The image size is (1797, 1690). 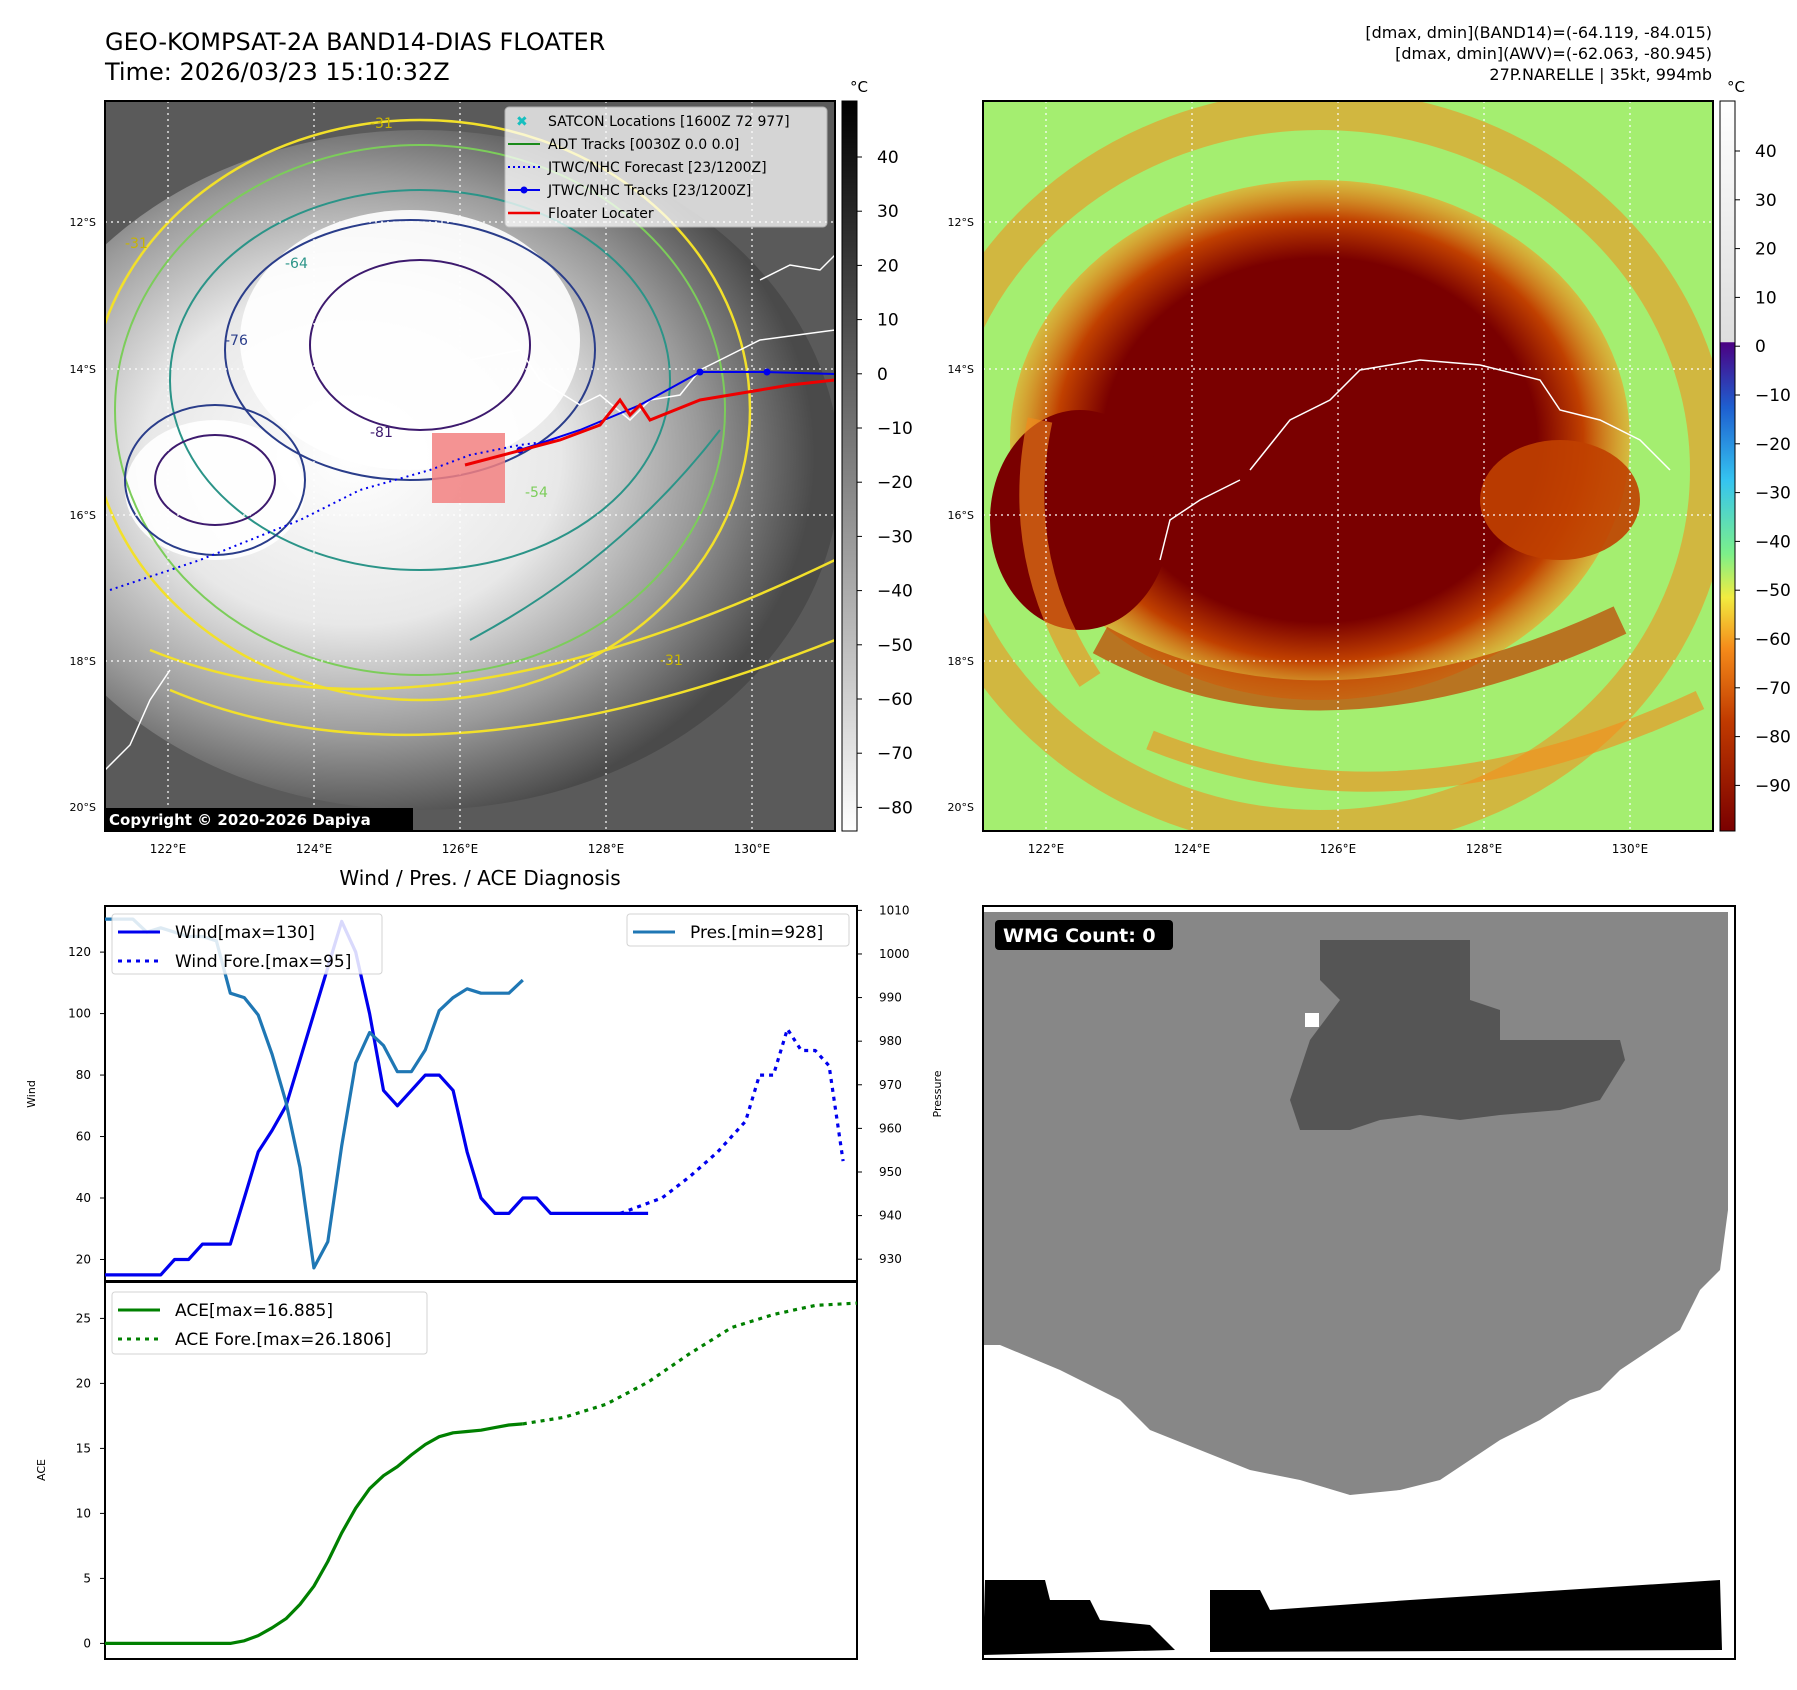 I want to click on colorbar-tick-label: 0, so click(x=882, y=375).